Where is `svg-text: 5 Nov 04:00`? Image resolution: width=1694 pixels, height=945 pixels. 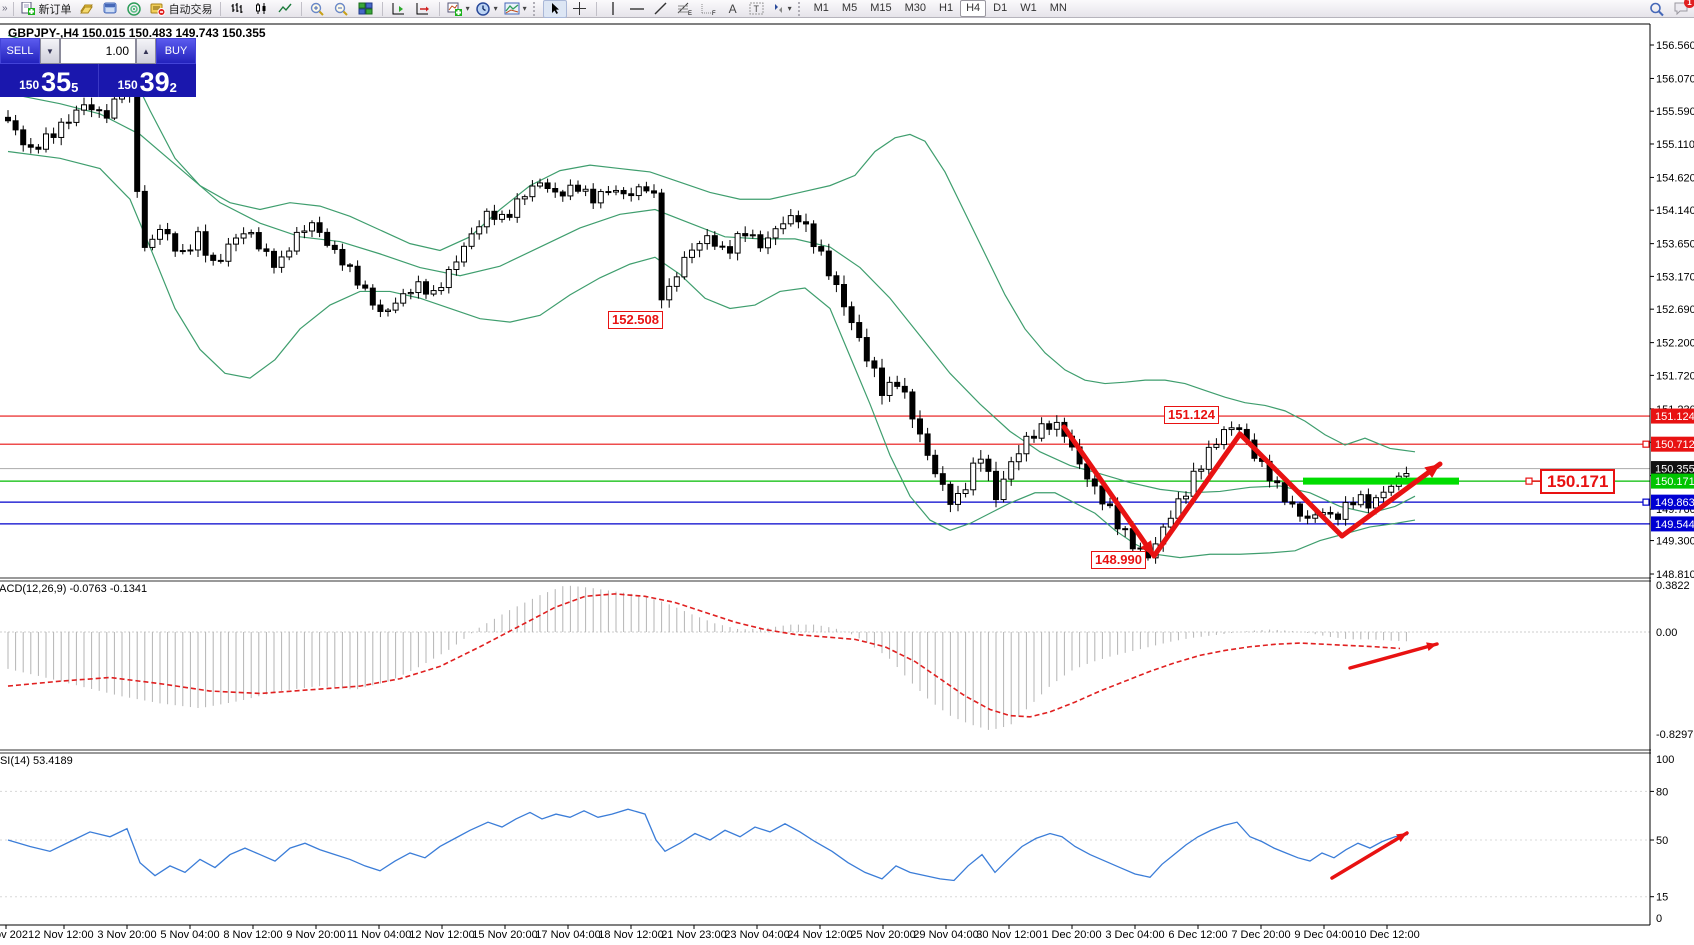 svg-text: 5 Nov 04:00 is located at coordinates (189, 934).